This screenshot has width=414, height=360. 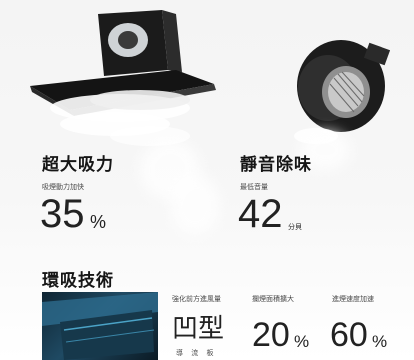 What do you see at coordinates (63, 187) in the screenshot?
I see `suction-caption: 吸煙動力加快` at bounding box center [63, 187].